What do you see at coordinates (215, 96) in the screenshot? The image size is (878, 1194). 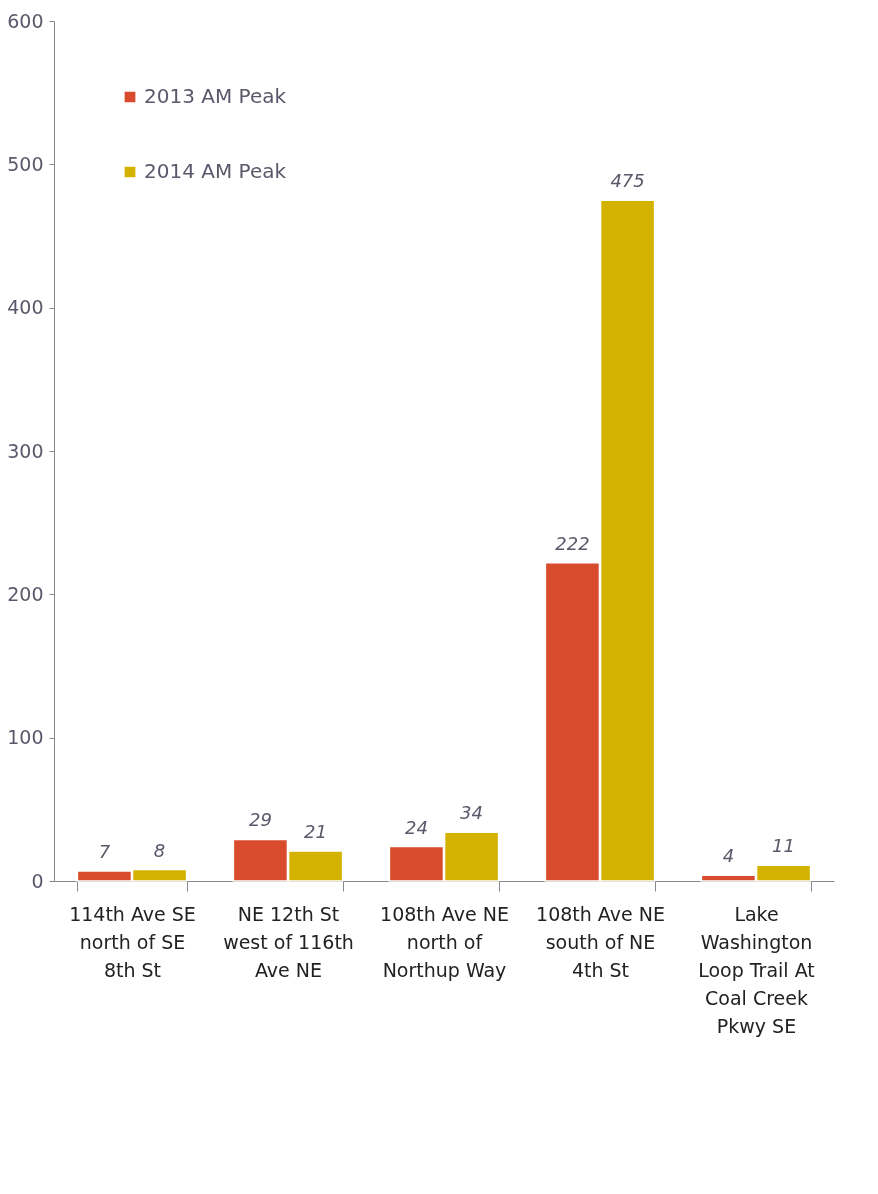 I see `legend-label: 2013 AM Peak` at bounding box center [215, 96].